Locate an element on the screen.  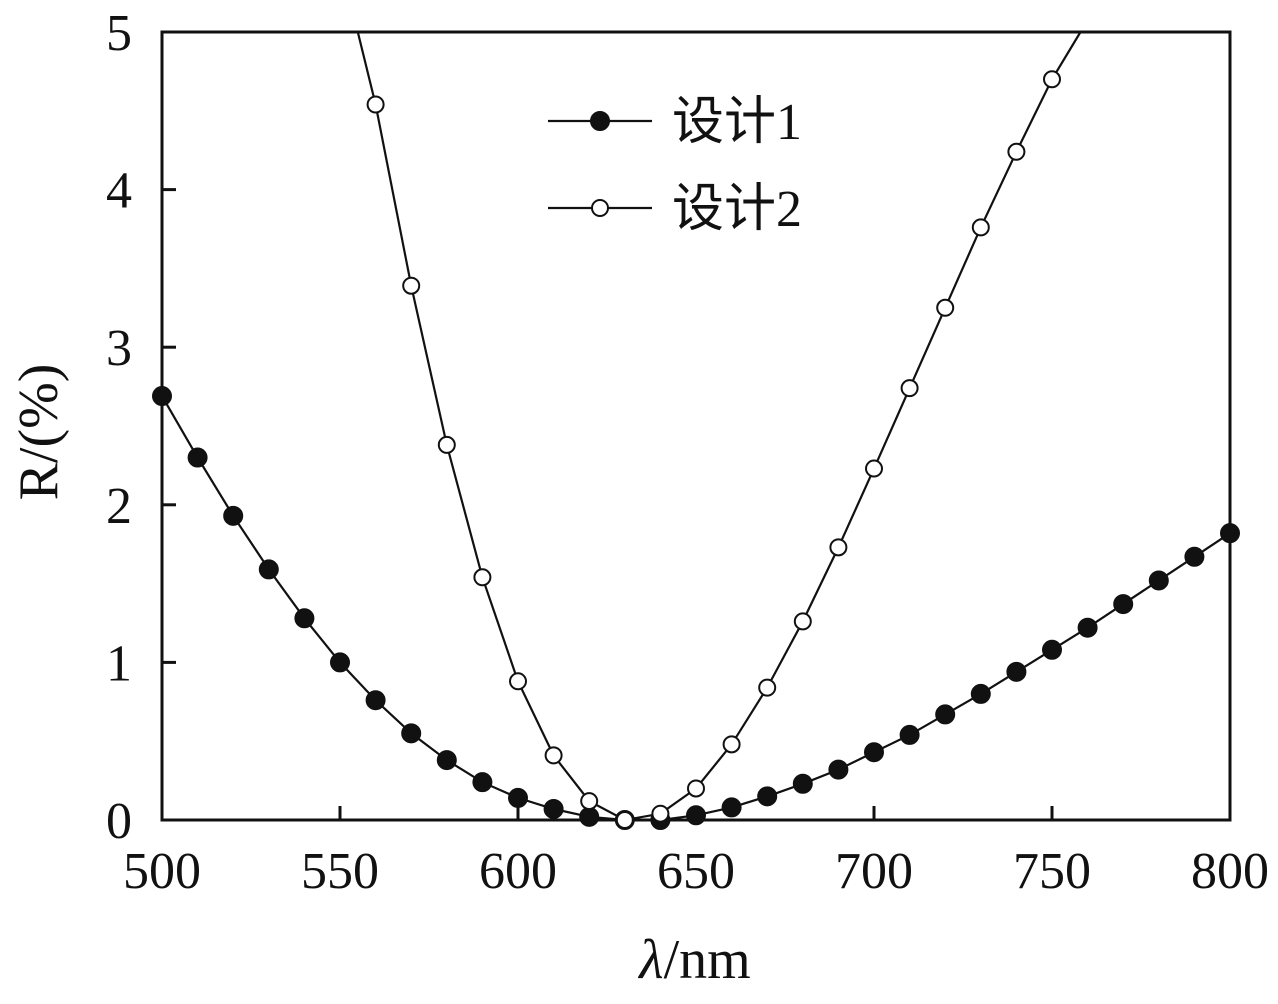
x-tick-label-550: 550 is located at coordinates (340, 871).